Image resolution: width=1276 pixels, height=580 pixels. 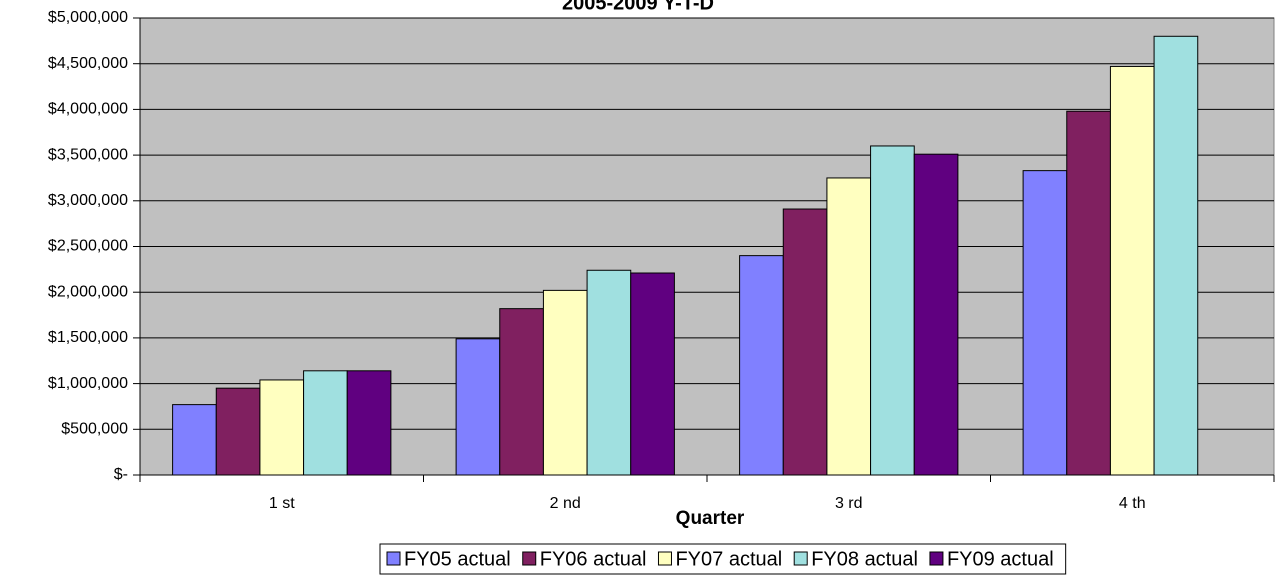 What do you see at coordinates (849, 503) in the screenshot?
I see `x-tick-label: 3 rd` at bounding box center [849, 503].